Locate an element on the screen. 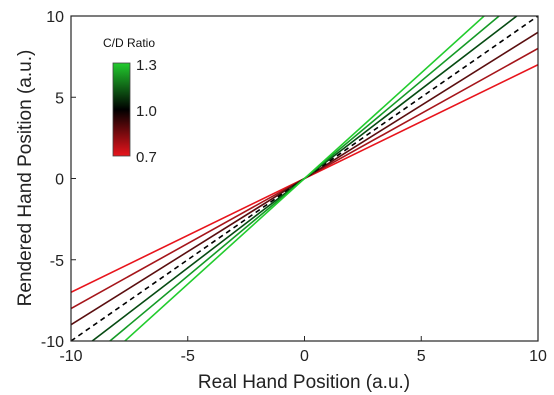 The width and height of the screenshot is (554, 395). colorbar-tick-label-top: 1.3 is located at coordinates (146, 65).